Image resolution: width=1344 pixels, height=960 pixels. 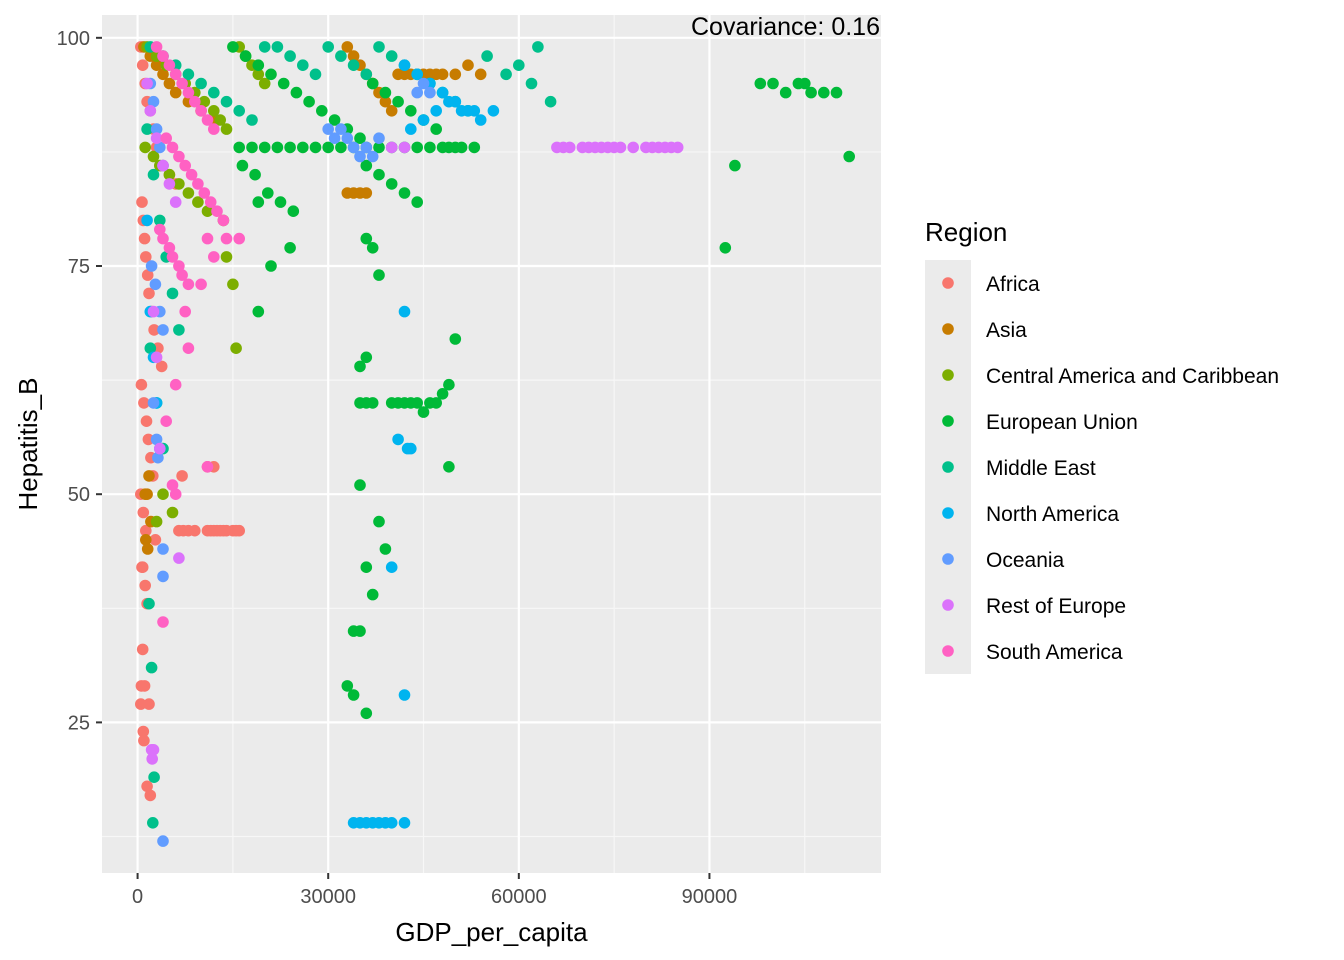 I want to click on legend-label-south-america: South America, so click(x=1054, y=652).